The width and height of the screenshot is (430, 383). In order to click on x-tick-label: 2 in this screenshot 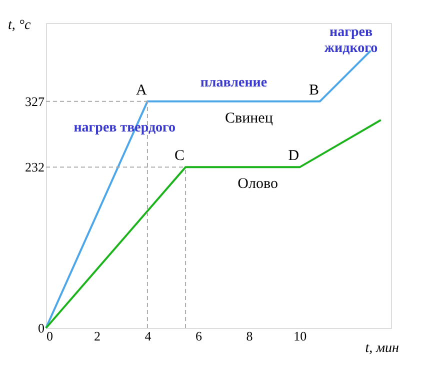, I will do `click(97, 336)`.